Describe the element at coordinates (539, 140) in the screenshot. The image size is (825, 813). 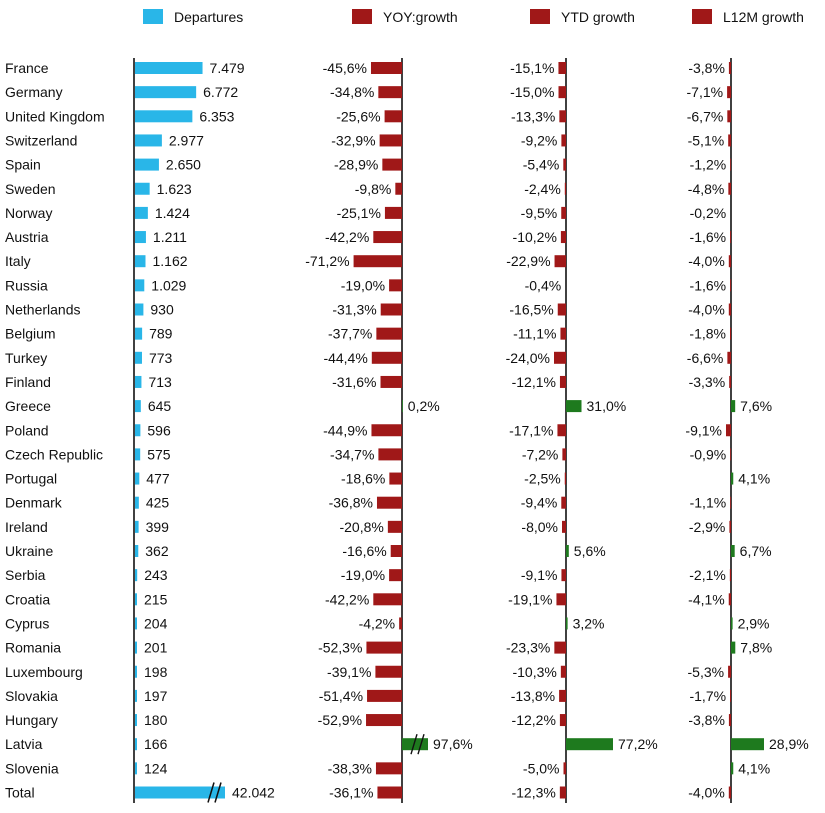
I see `value-label-ytd-growth-switzerland: -9,2%` at that location.